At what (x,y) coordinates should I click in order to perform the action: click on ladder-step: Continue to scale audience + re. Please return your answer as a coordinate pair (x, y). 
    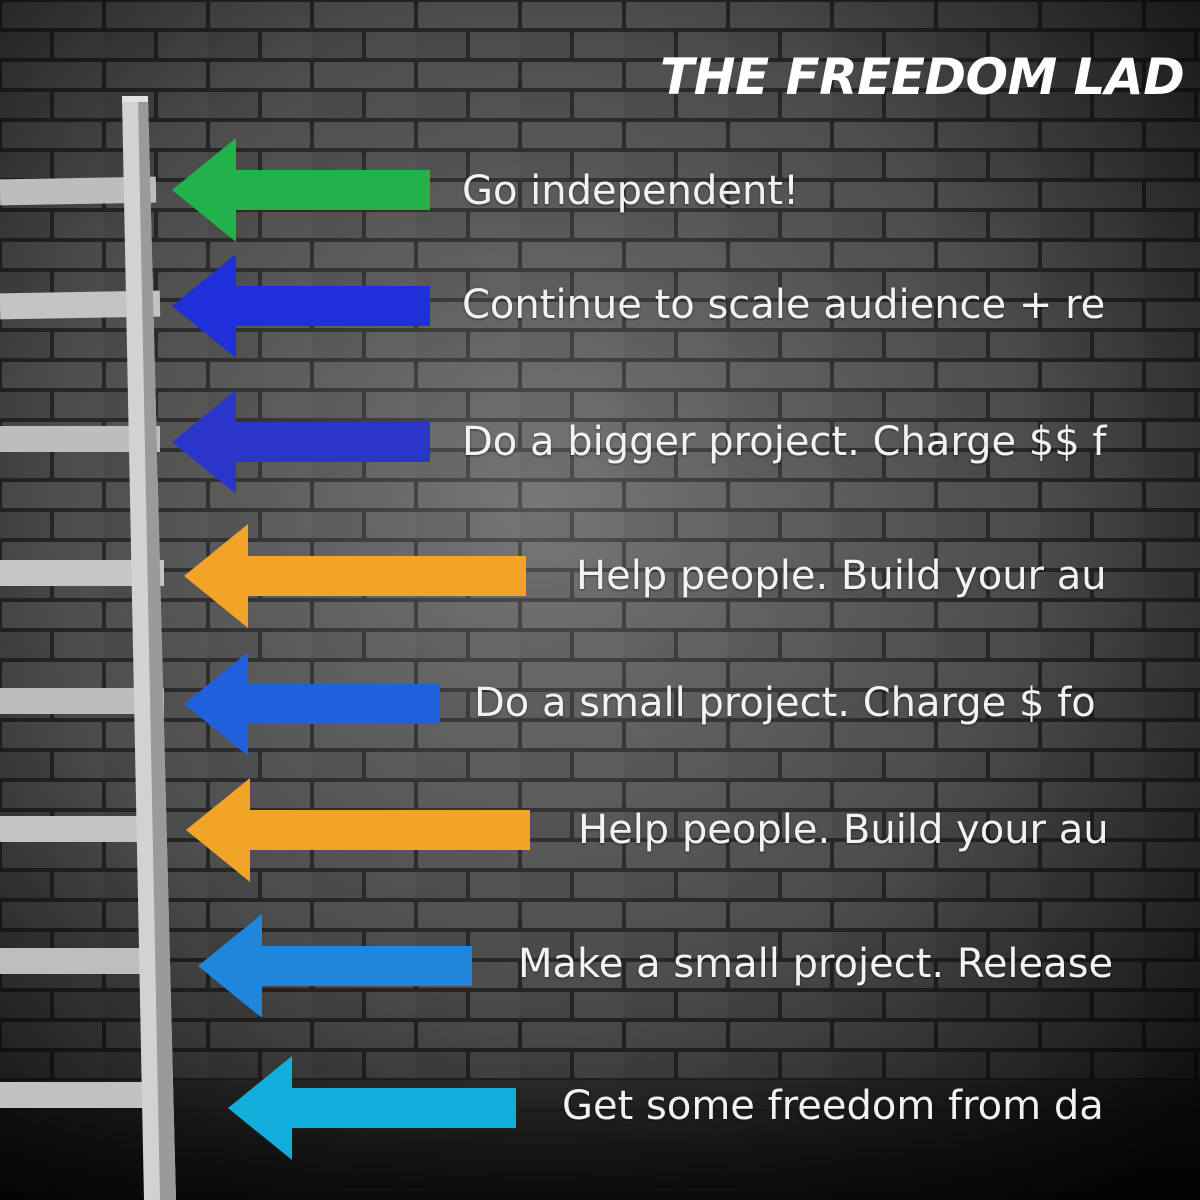
    Looking at the image, I should click on (600, 309).